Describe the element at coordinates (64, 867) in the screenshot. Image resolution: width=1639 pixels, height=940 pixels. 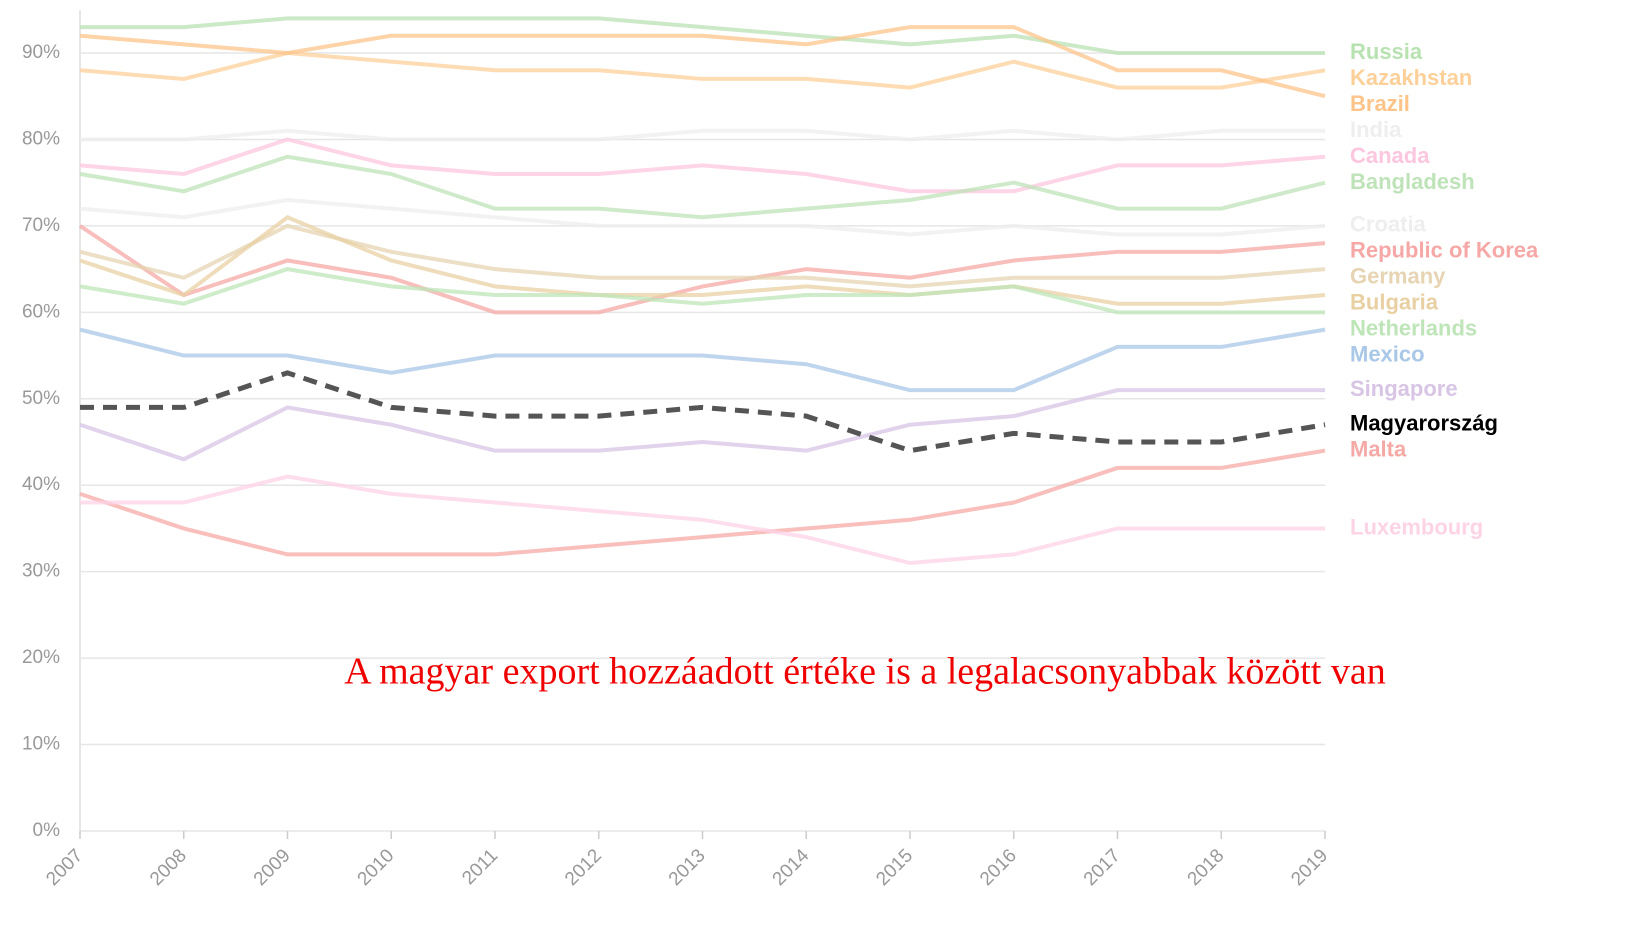
I see `x-tick-label: 2007` at that location.